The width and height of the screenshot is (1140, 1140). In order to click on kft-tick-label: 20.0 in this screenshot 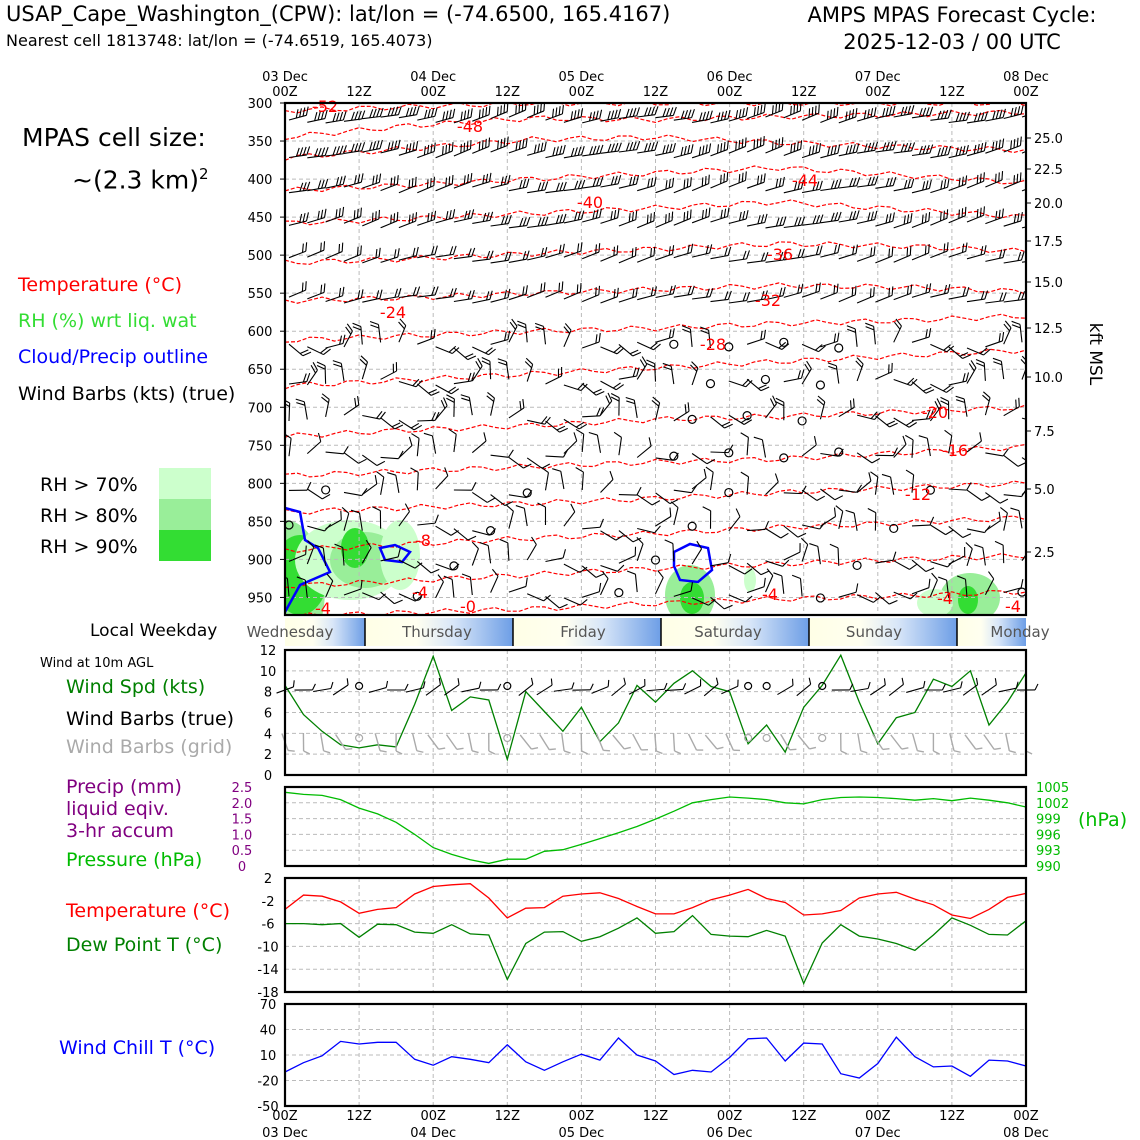, I will do `click(1048, 204)`.